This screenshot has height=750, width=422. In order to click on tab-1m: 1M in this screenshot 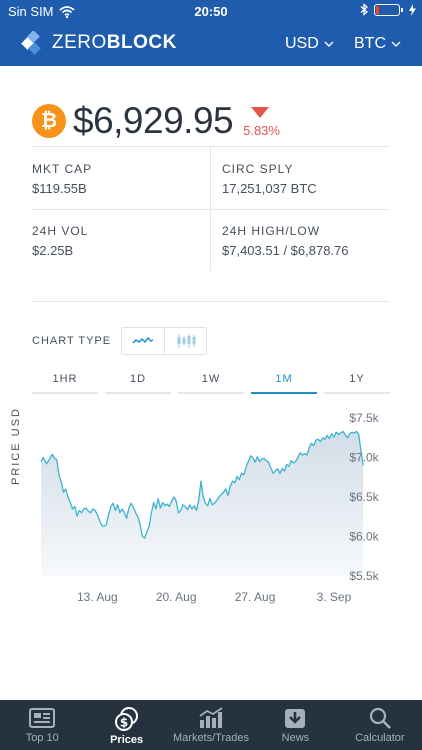, I will do `click(284, 381)`.